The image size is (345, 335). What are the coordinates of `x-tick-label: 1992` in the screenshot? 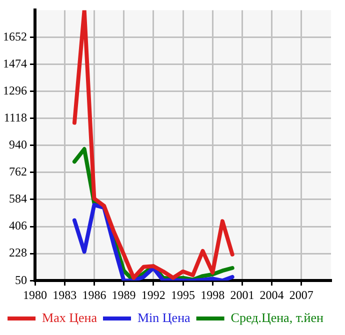 It's located at (153, 295).